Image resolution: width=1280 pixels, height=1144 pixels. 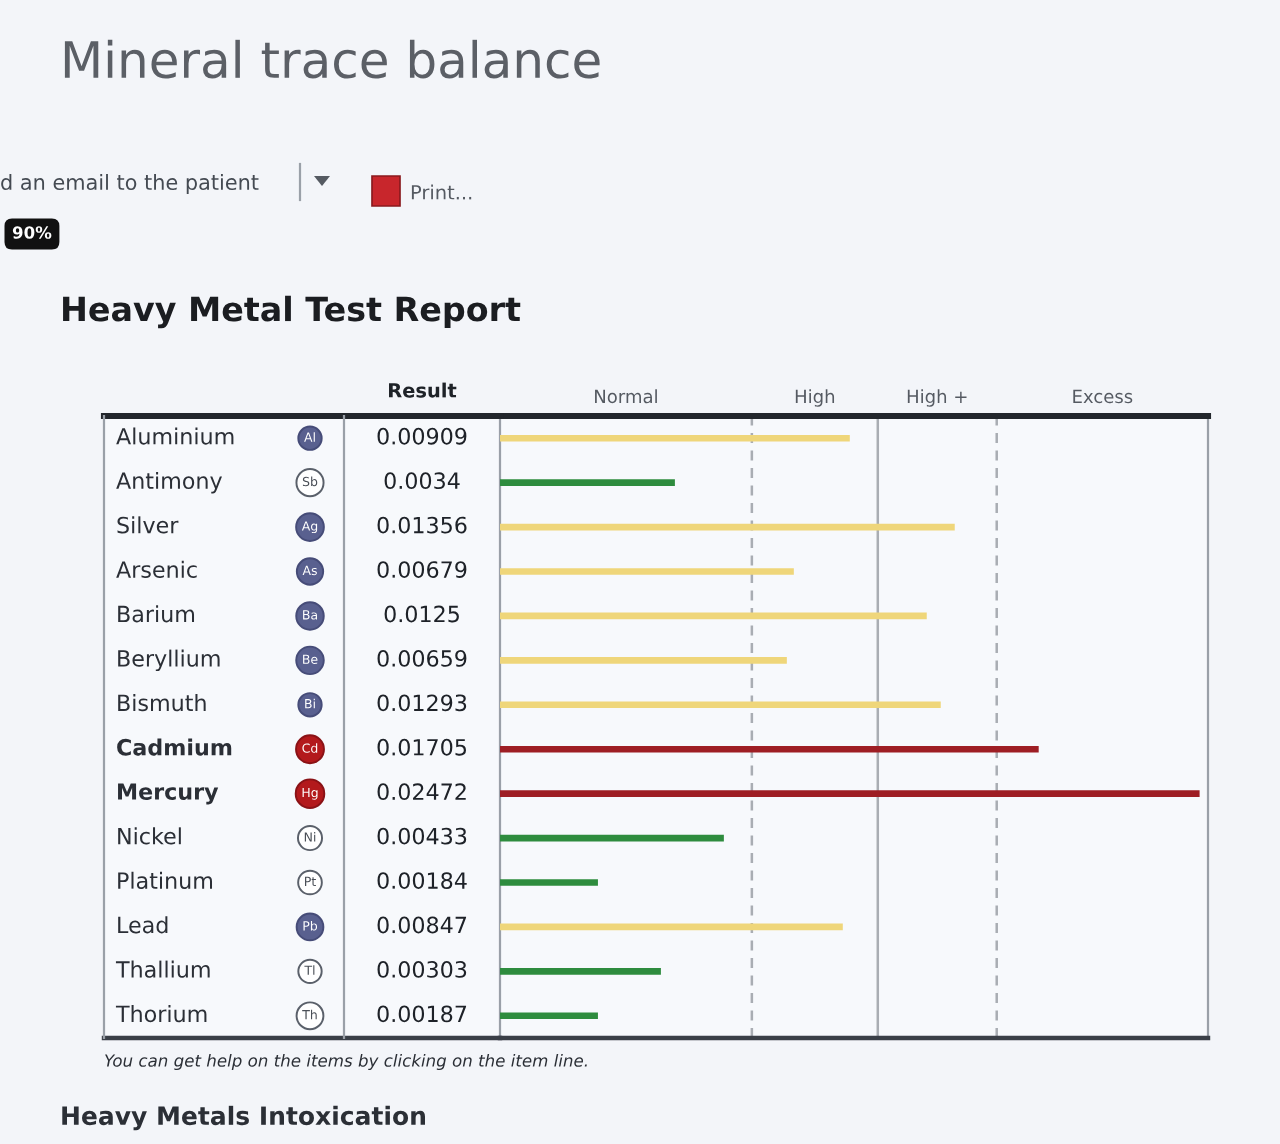 I want to click on text: 0.02472, so click(x=421, y=792).